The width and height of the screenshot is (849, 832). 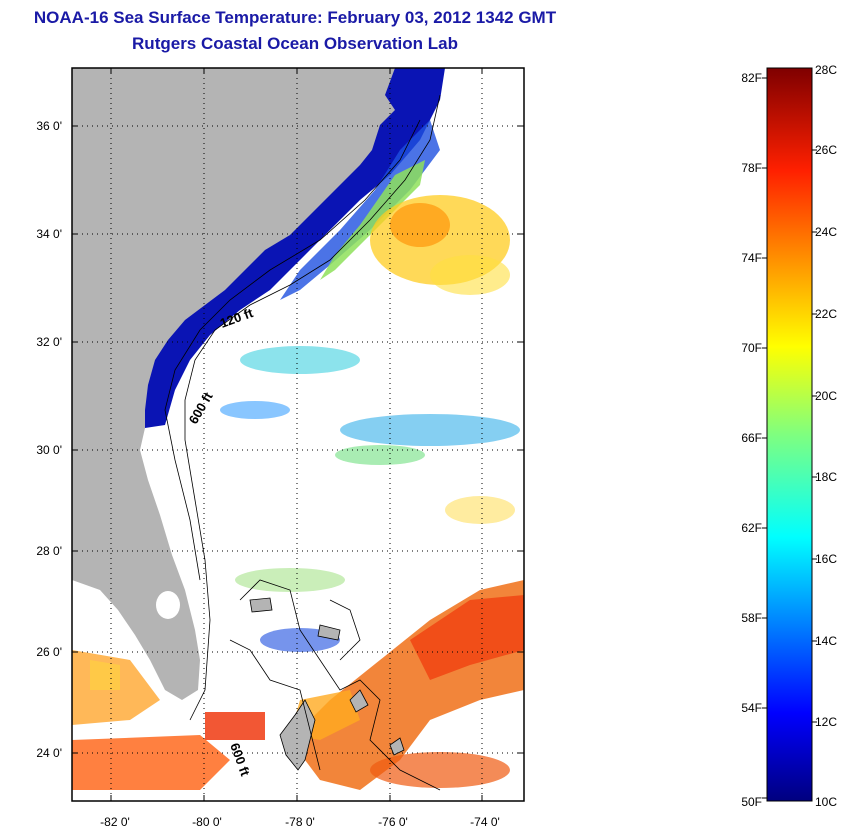 What do you see at coordinates (826, 232) in the screenshot?
I see `colorbar-c-24: 24C` at bounding box center [826, 232].